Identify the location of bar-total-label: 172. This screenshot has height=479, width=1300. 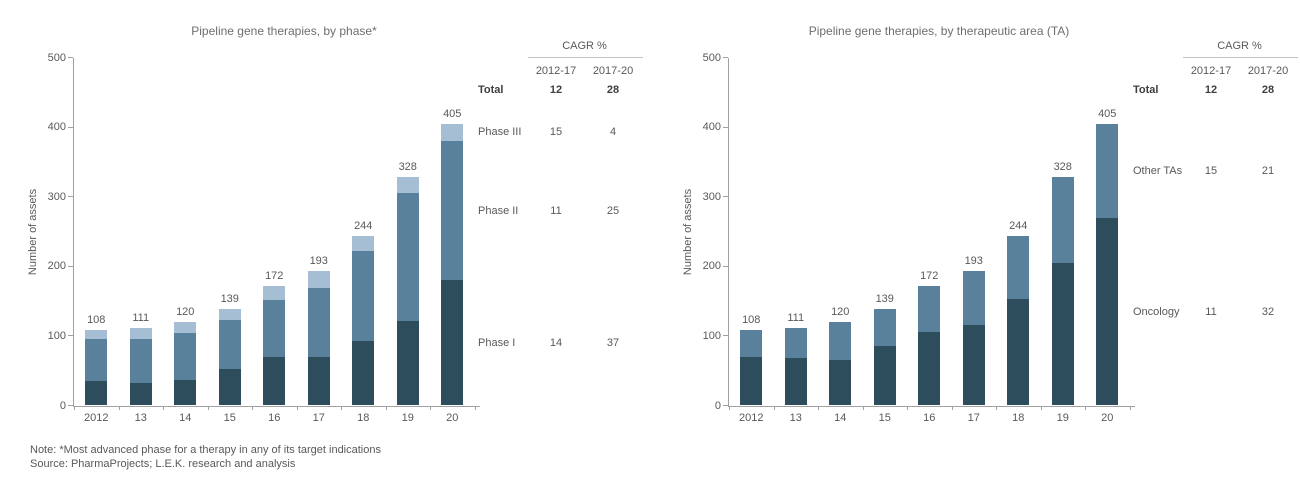
(929, 275).